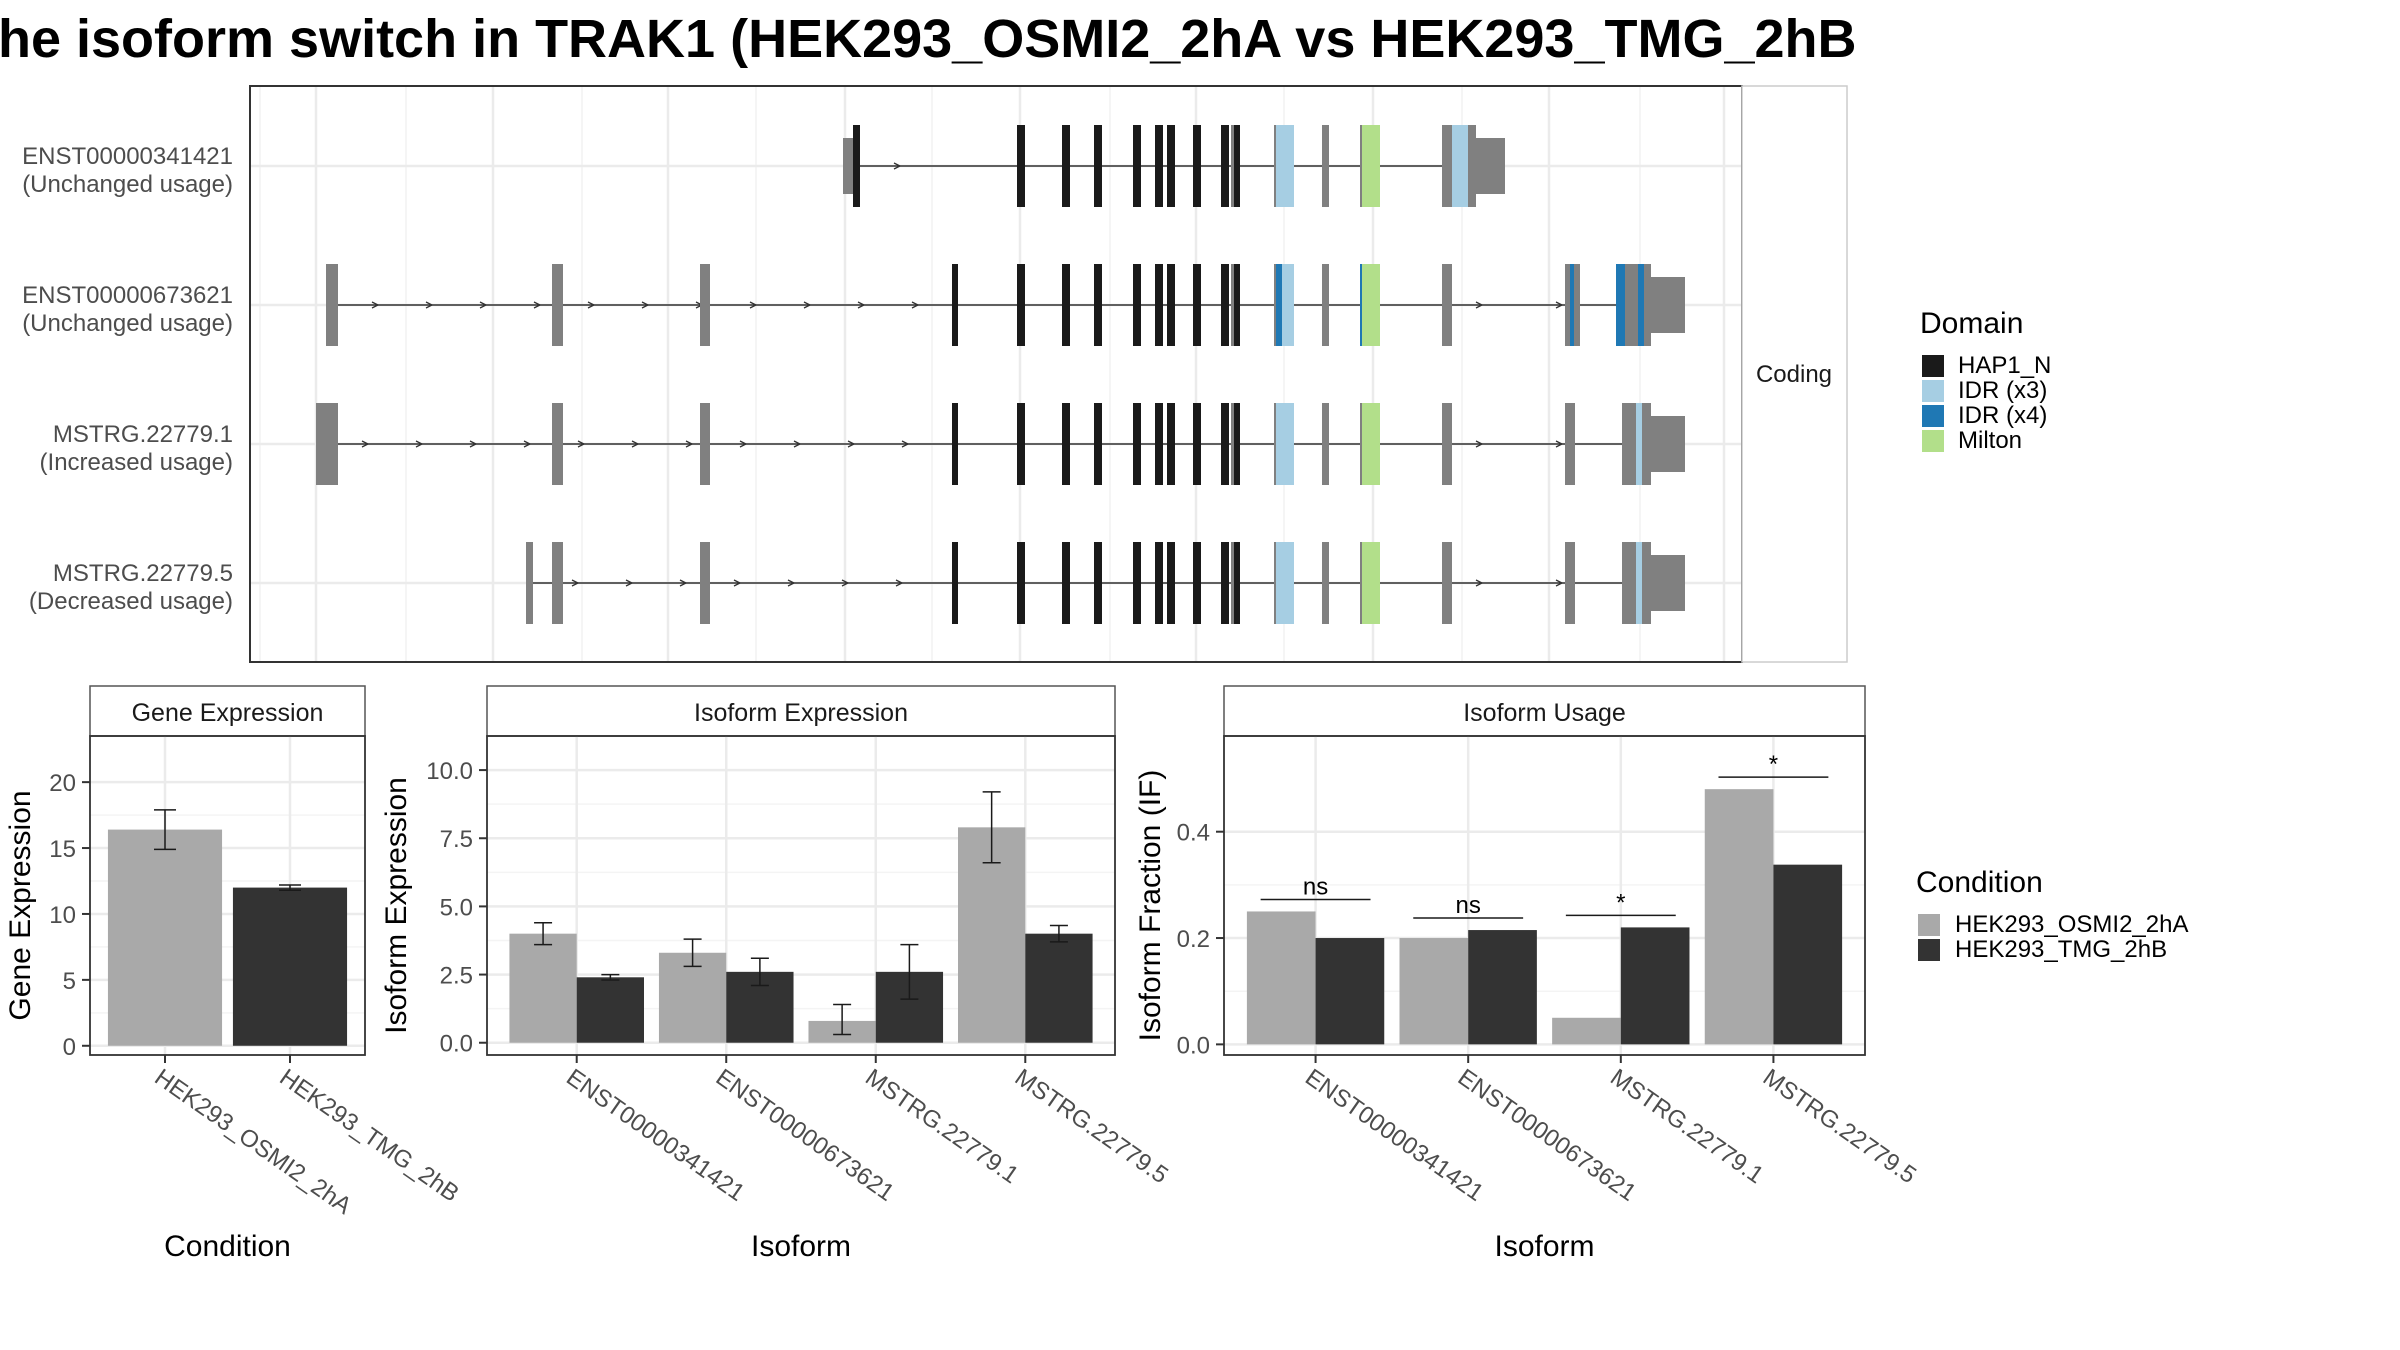 Image resolution: width=2400 pixels, height=1350 pixels. Describe the element at coordinates (1091, 1126) in the screenshot. I see `x-tick-label: MSTRG.22779.5` at that location.